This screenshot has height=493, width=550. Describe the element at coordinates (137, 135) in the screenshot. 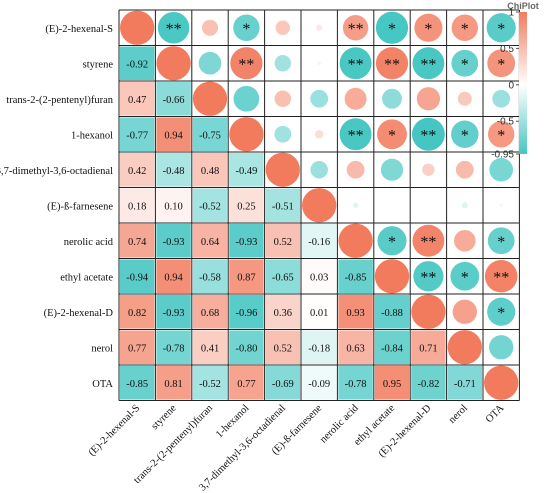

I see `correlation-value-3-0: -0.77` at that location.